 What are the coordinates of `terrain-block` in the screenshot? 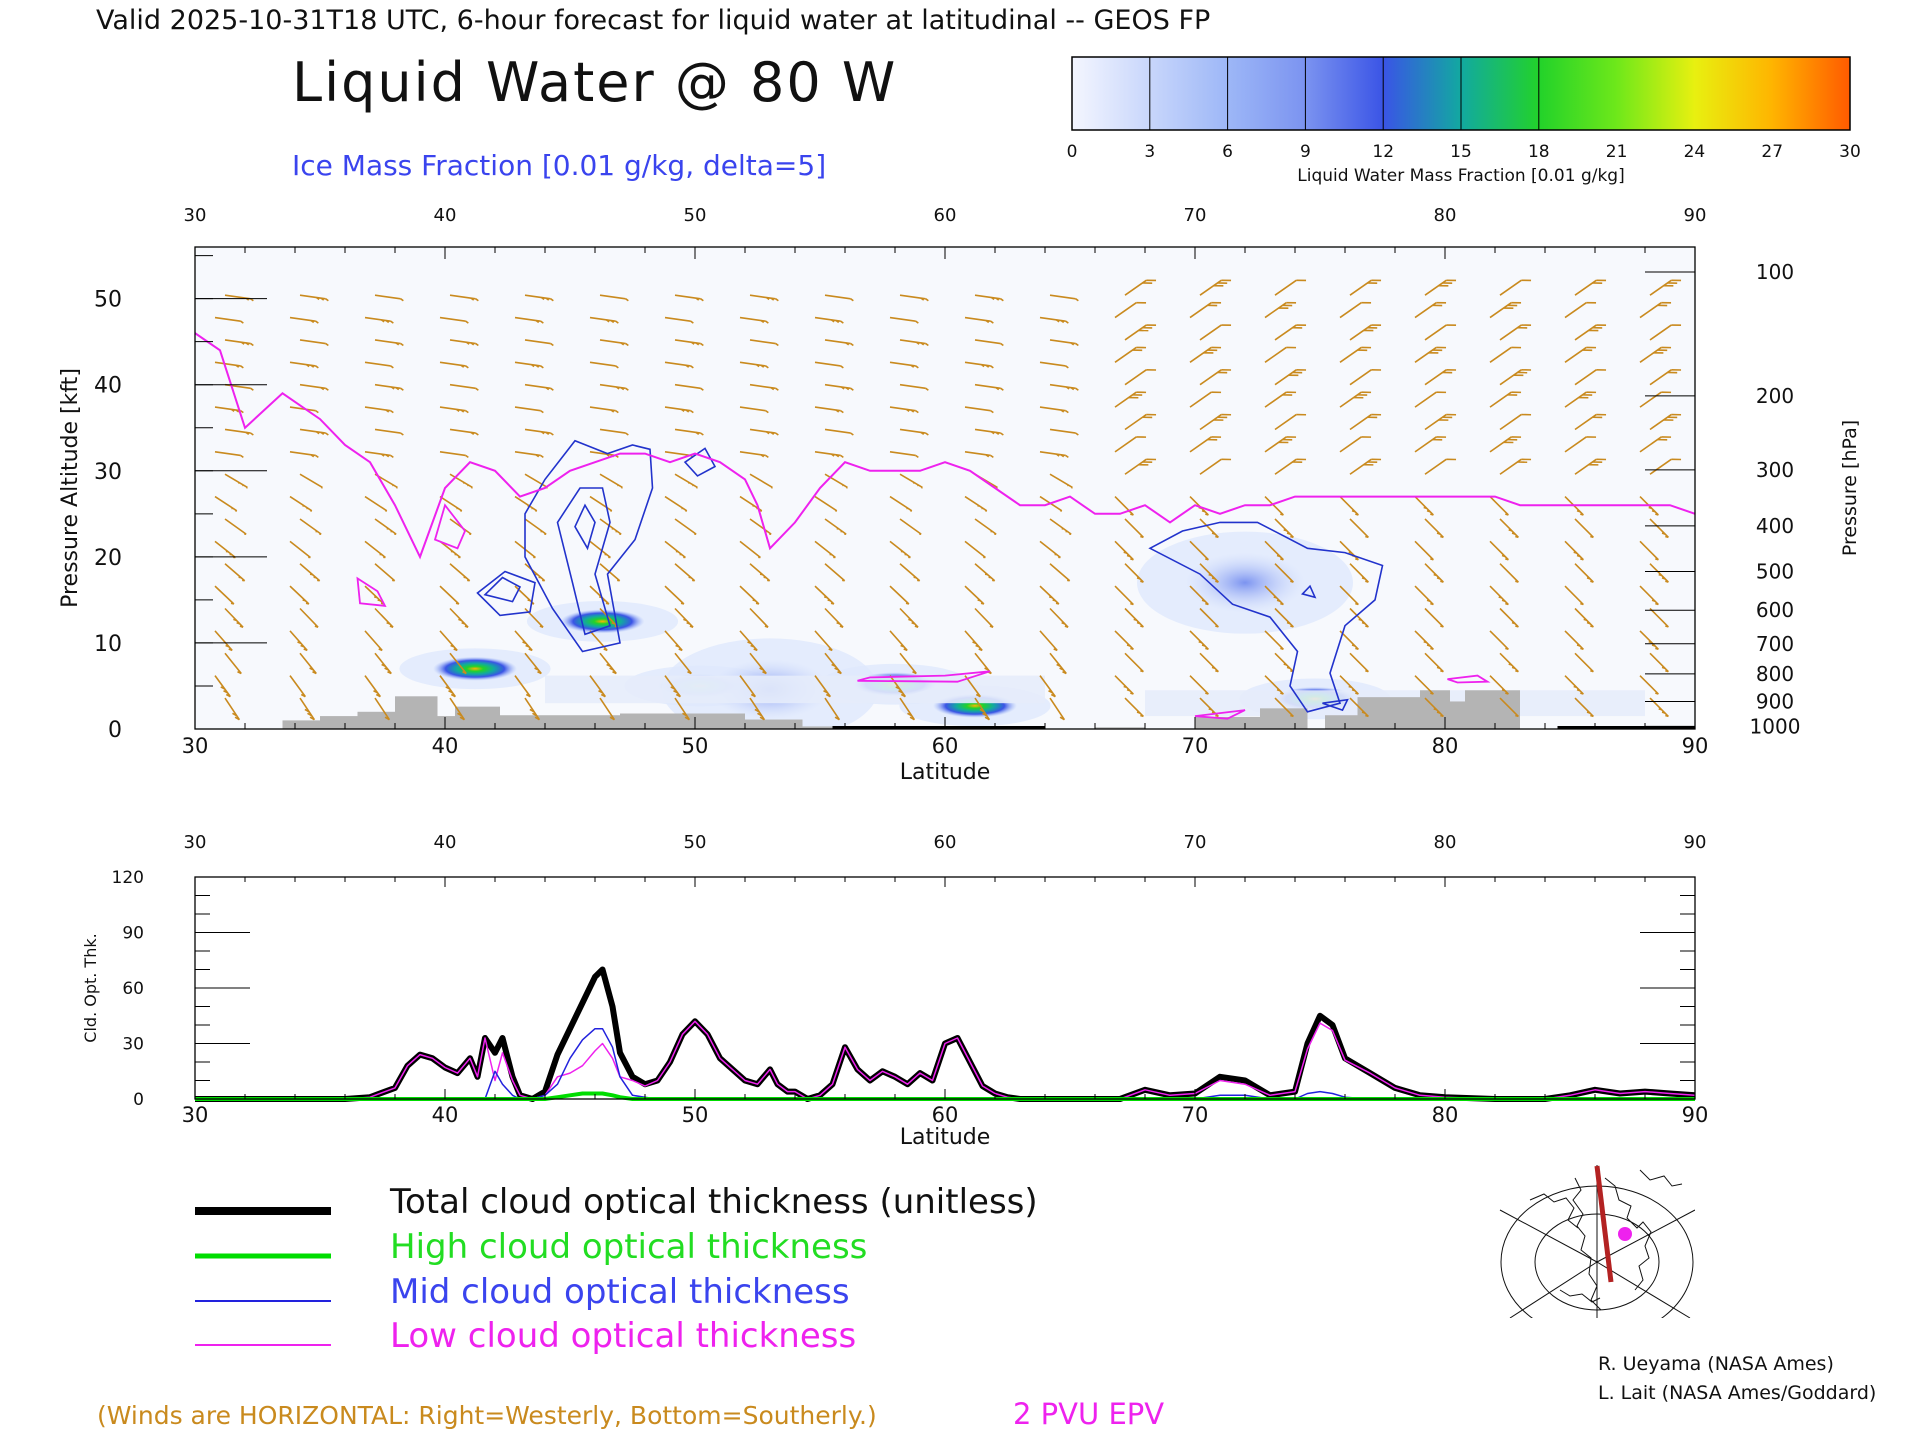 It's located at (1388, 713).